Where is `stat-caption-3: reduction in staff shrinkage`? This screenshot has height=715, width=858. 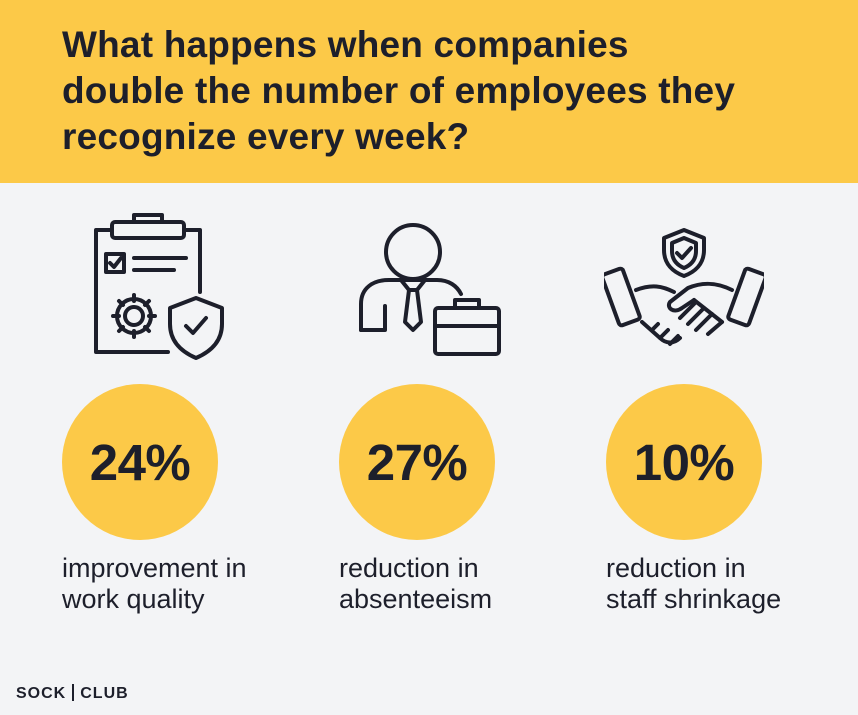 stat-caption-3: reduction in staff shrinkage is located at coordinates (693, 584).